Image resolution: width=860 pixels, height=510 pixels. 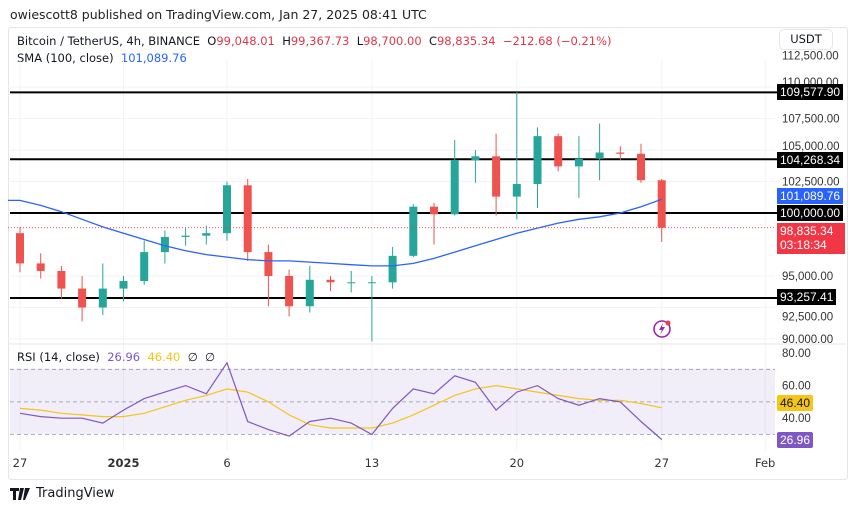 I want to click on change-value: −212.68 (−0.21%), so click(x=557, y=41).